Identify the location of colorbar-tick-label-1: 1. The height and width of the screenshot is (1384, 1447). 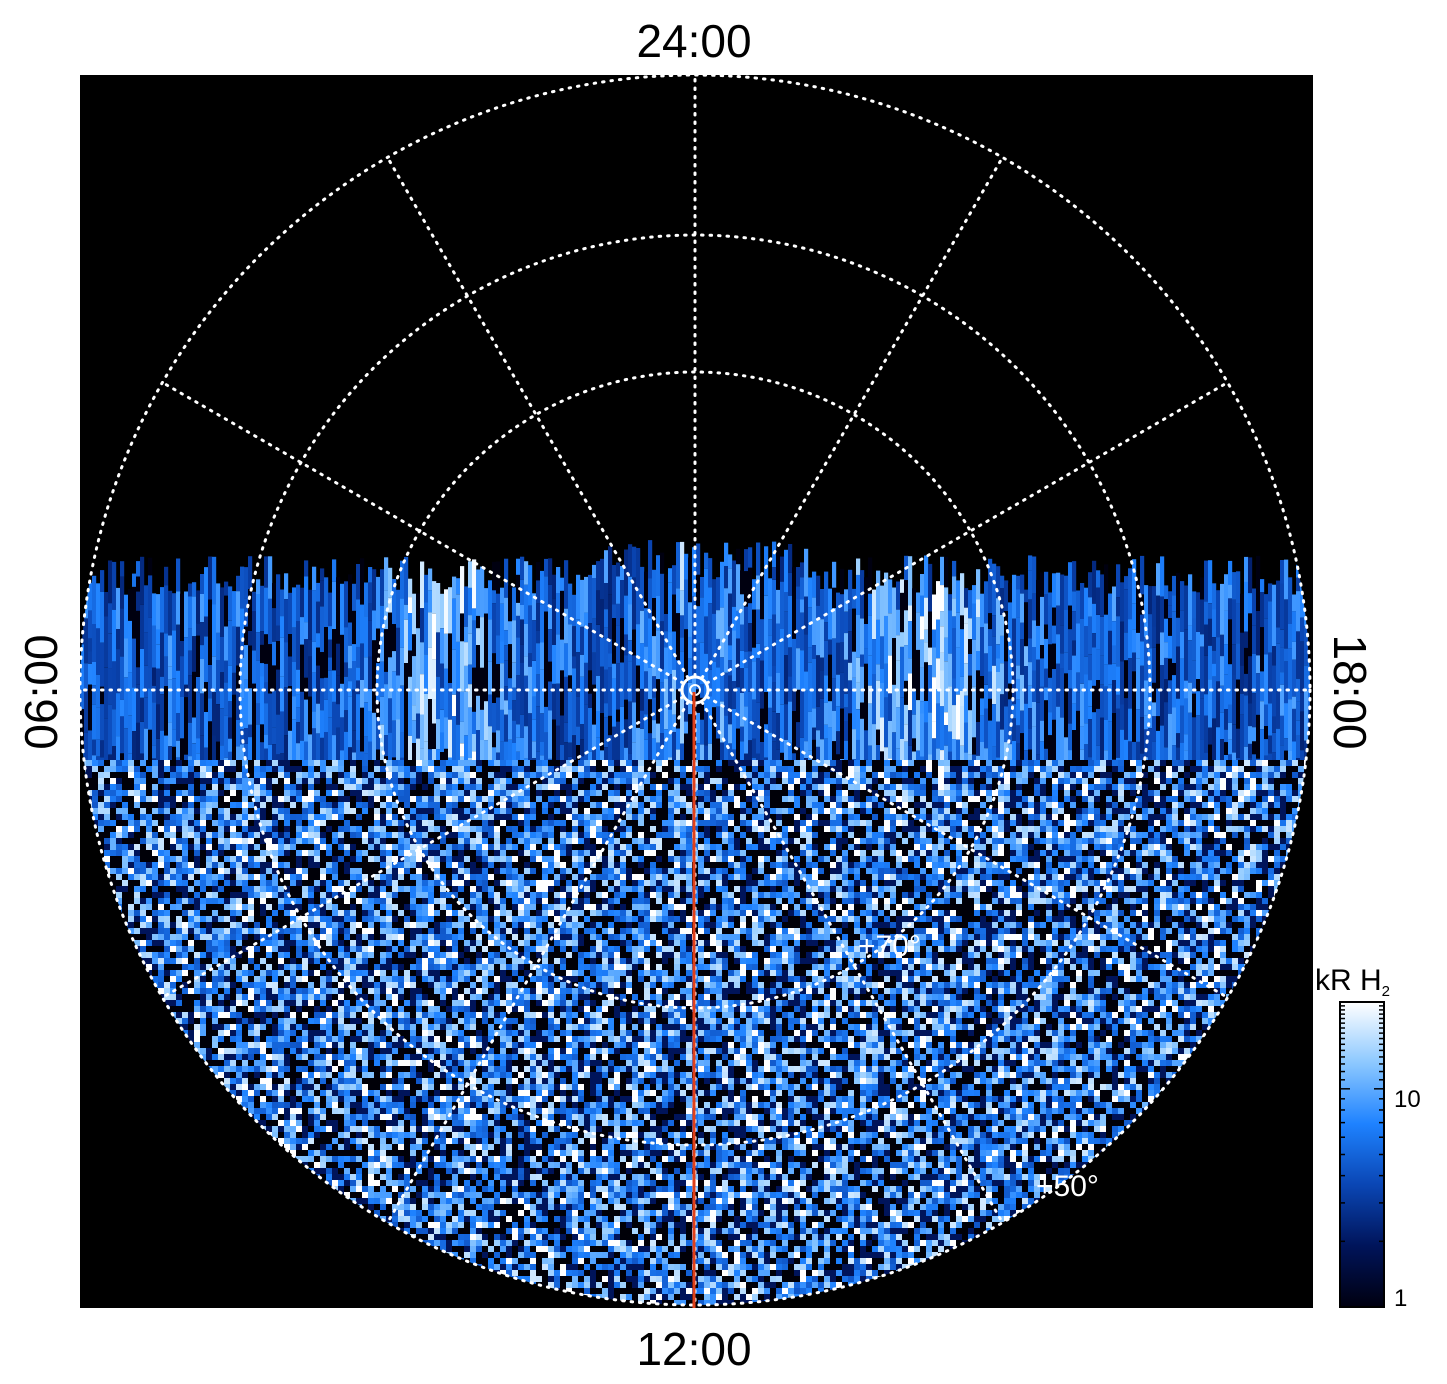
(1400, 1298).